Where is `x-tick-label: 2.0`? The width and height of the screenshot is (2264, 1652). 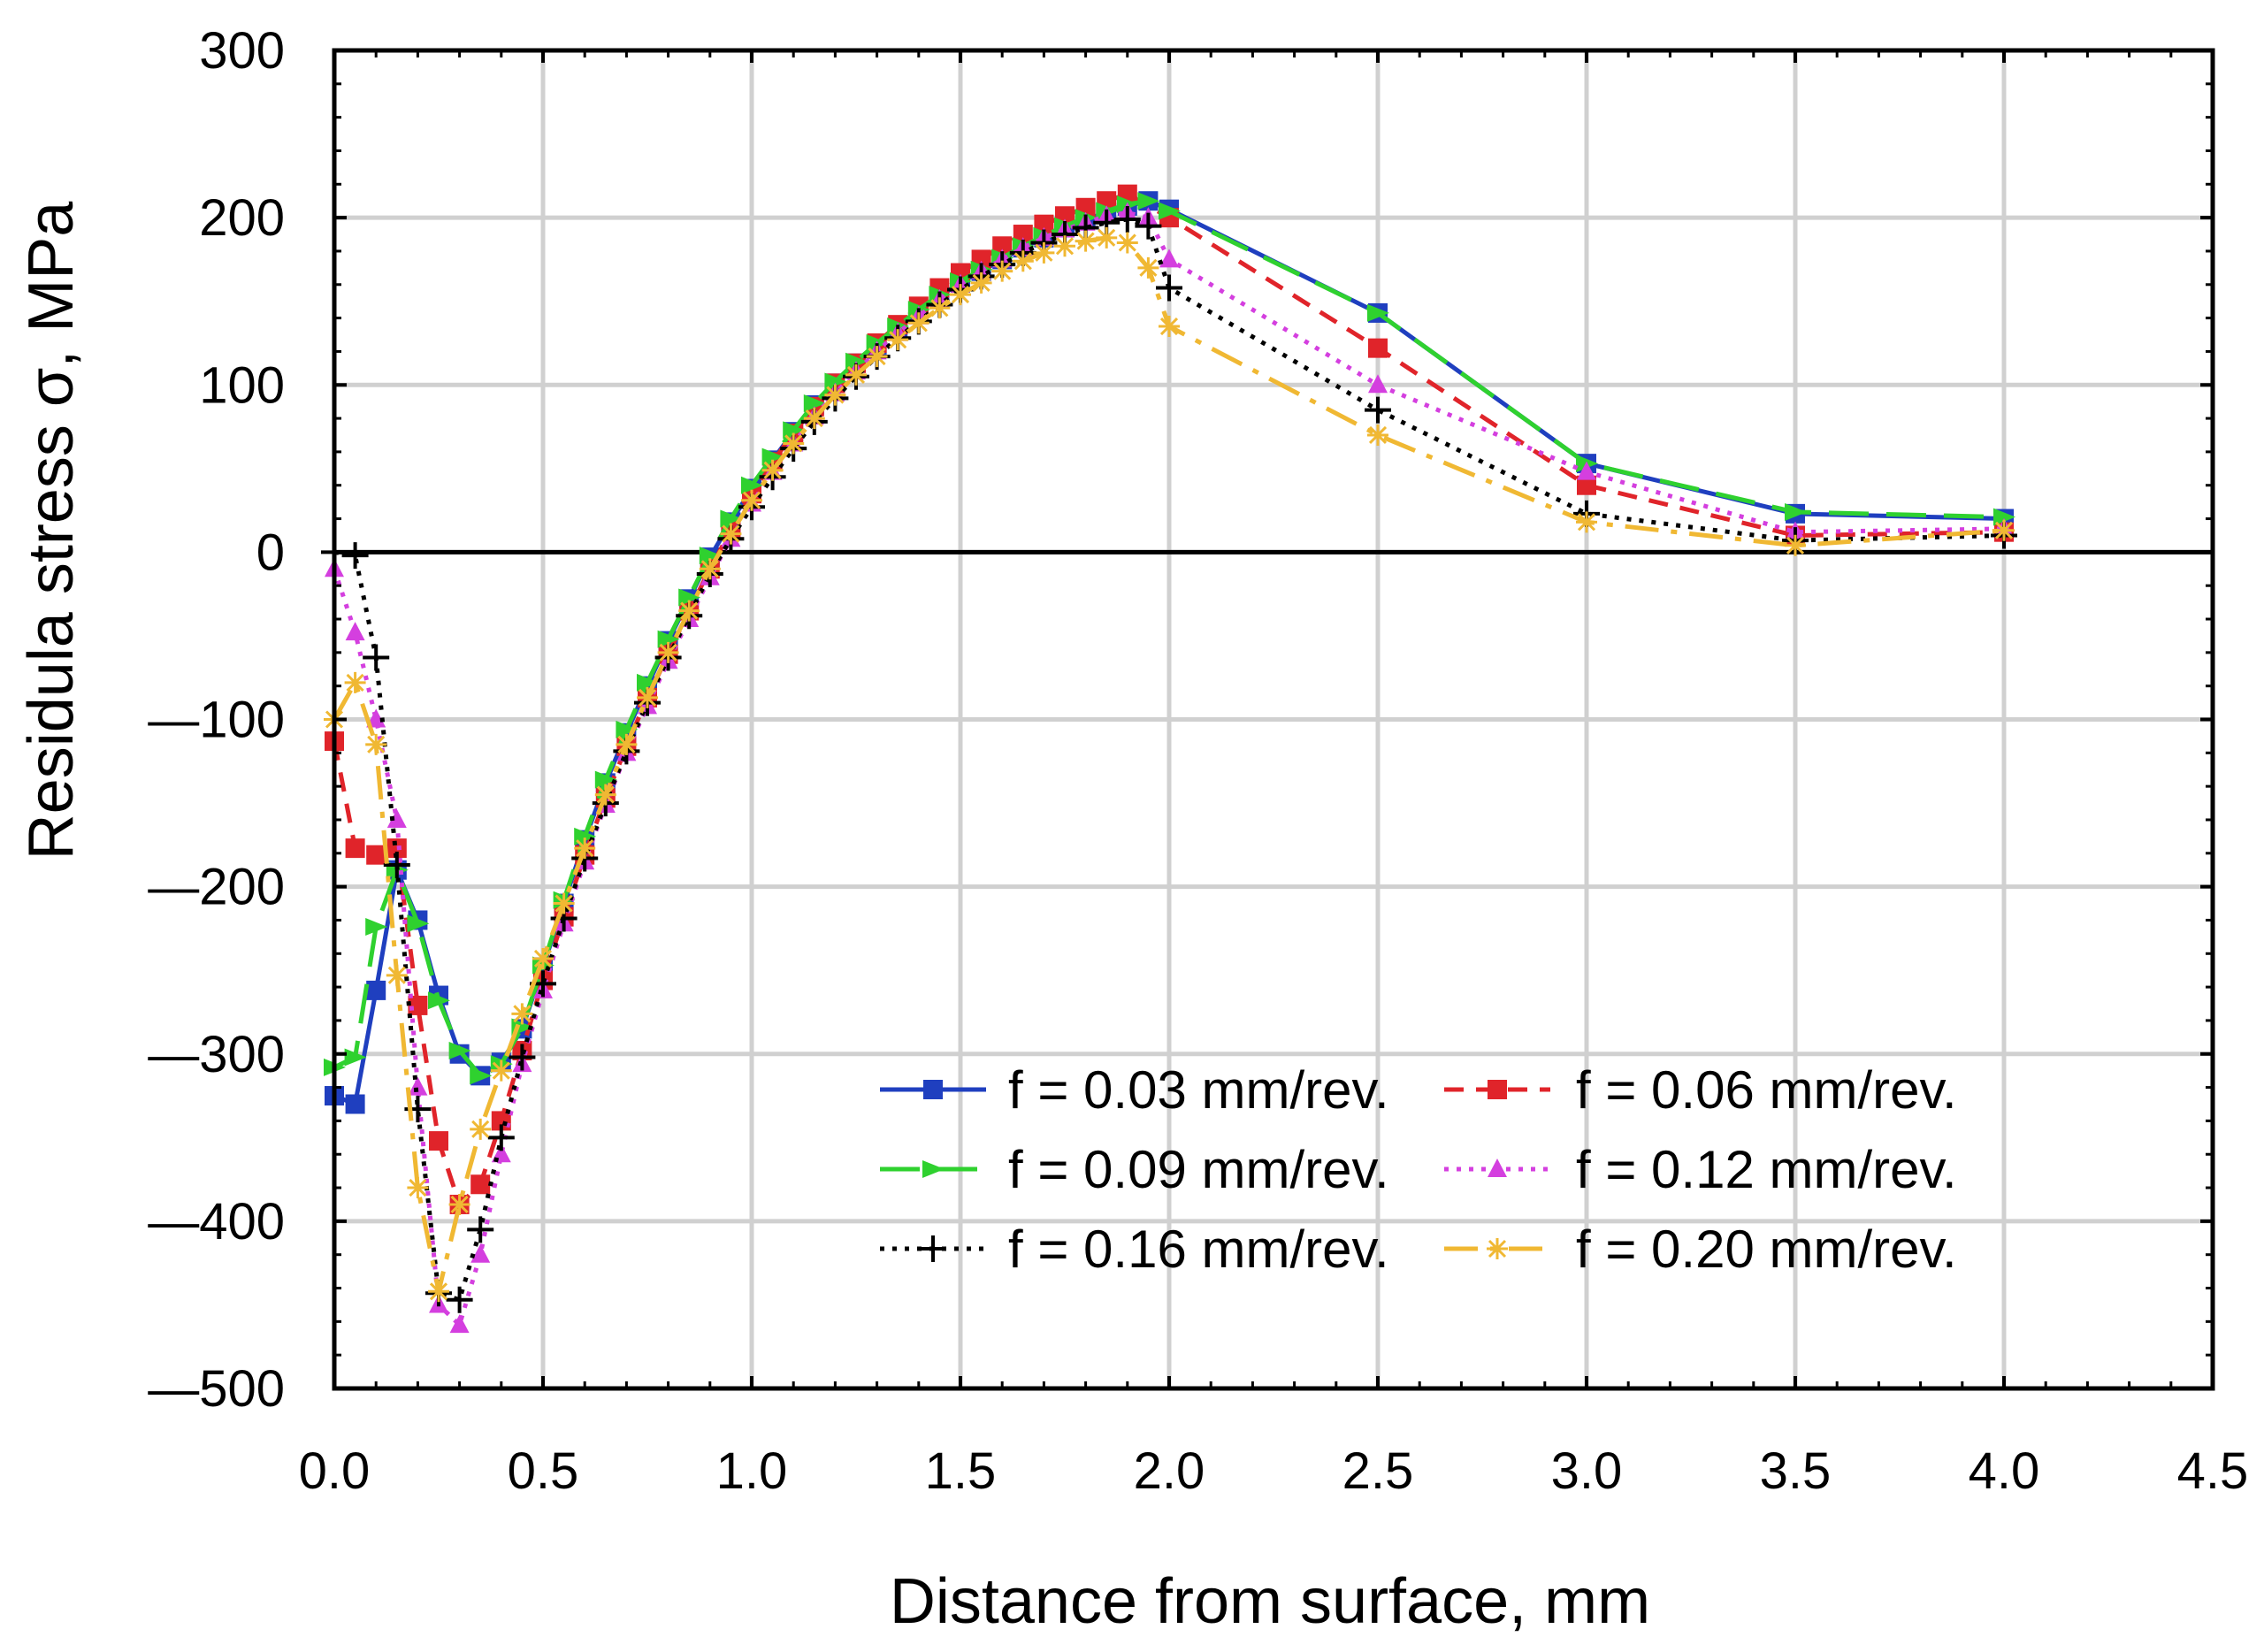
x-tick-label: 2.0 is located at coordinates (1169, 1471).